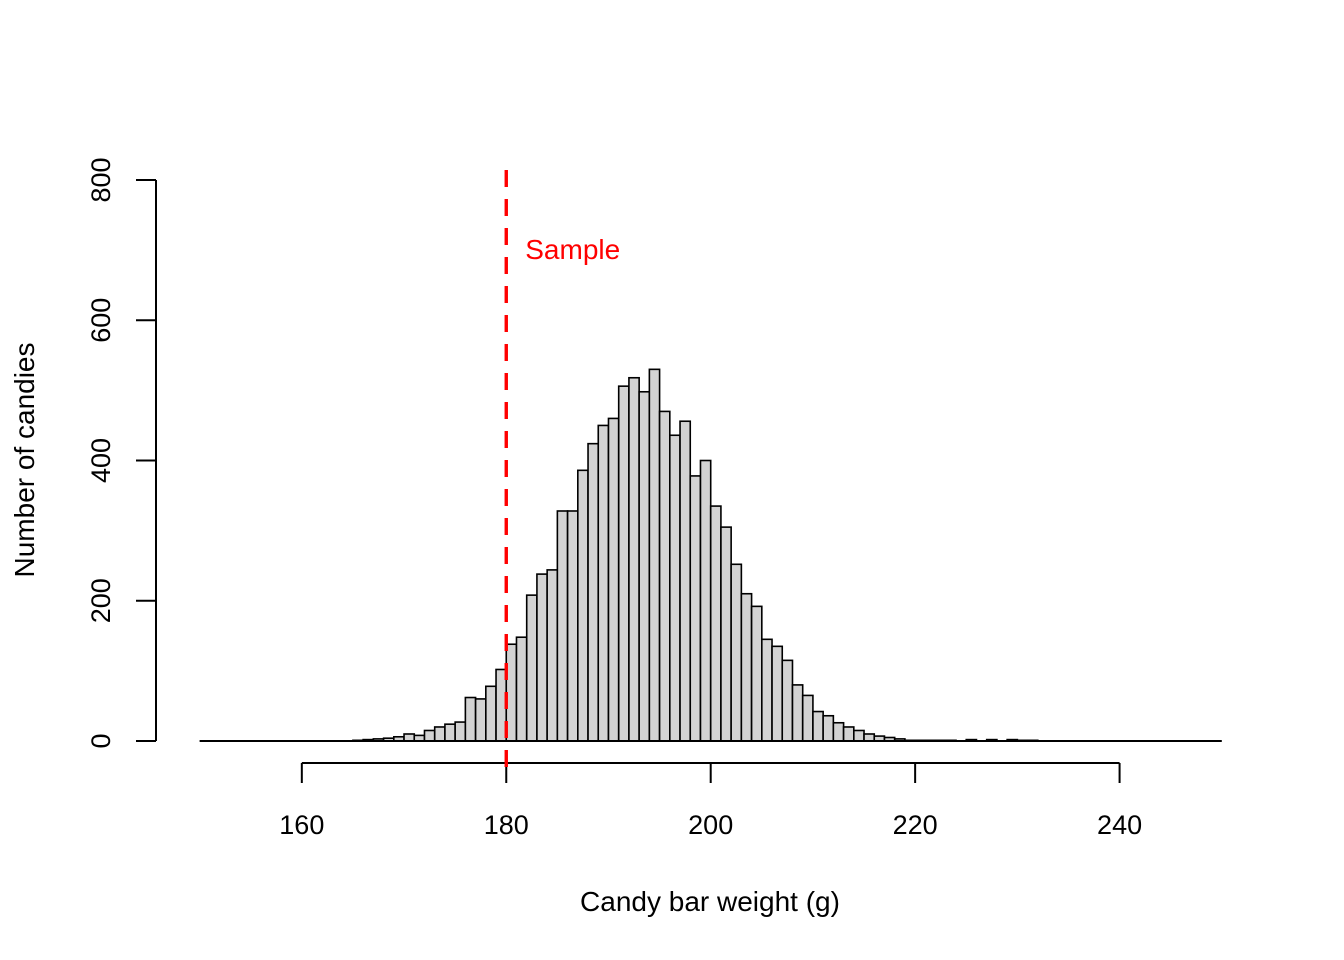 This screenshot has height=960, width=1344. I want to click on annotations: Sample, so click(562, 470).